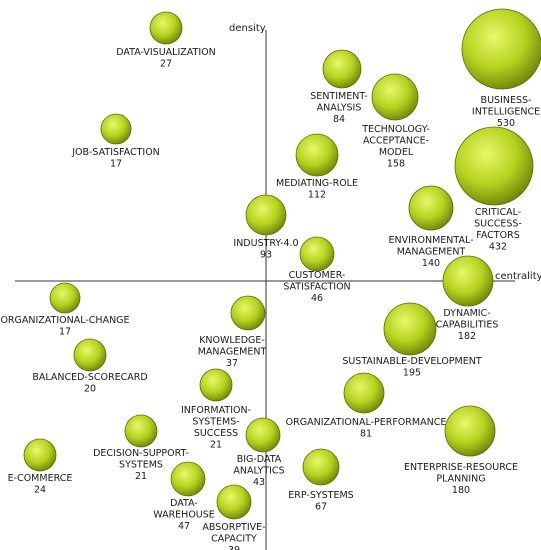  I want to click on theme-count: 37, so click(232, 363).